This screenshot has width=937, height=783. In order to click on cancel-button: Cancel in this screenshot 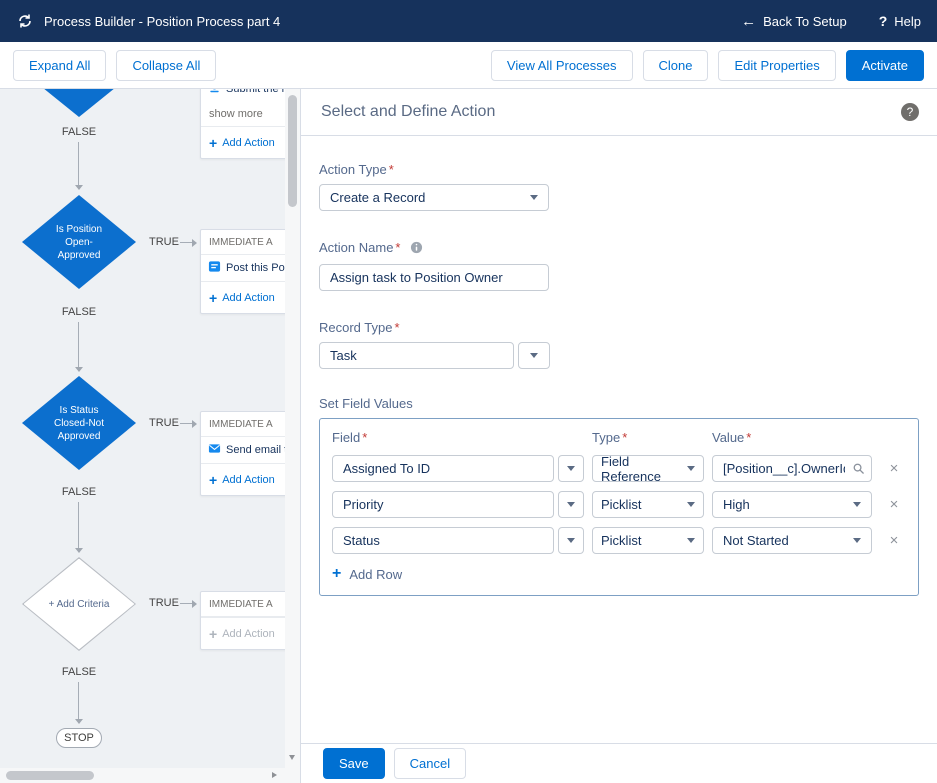, I will do `click(430, 763)`.